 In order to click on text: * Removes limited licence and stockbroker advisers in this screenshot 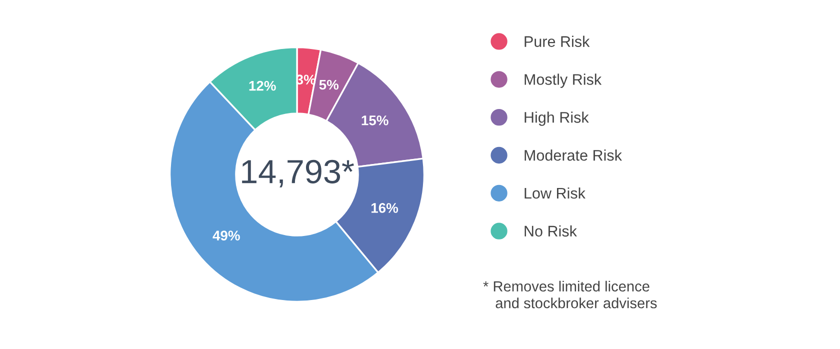, I will do `click(570, 294)`.